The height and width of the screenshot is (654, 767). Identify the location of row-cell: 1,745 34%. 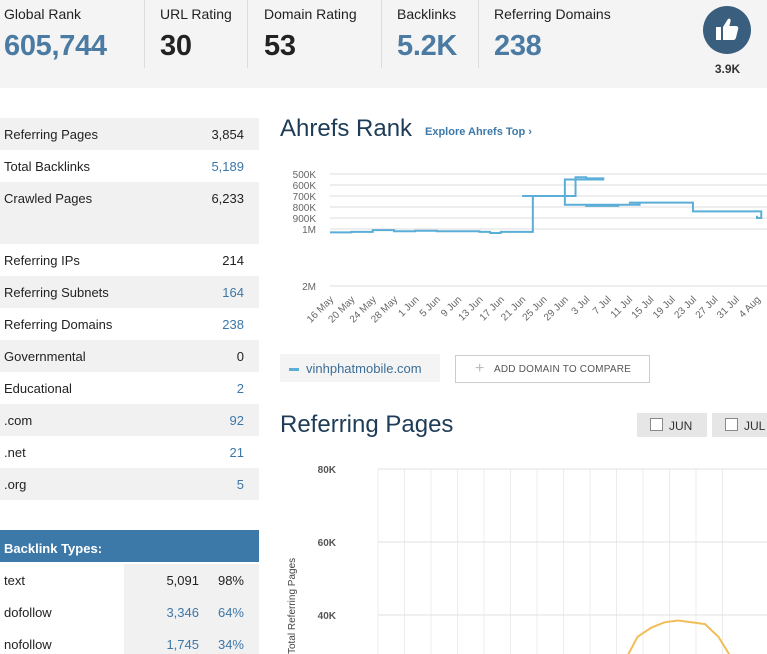
(191, 641).